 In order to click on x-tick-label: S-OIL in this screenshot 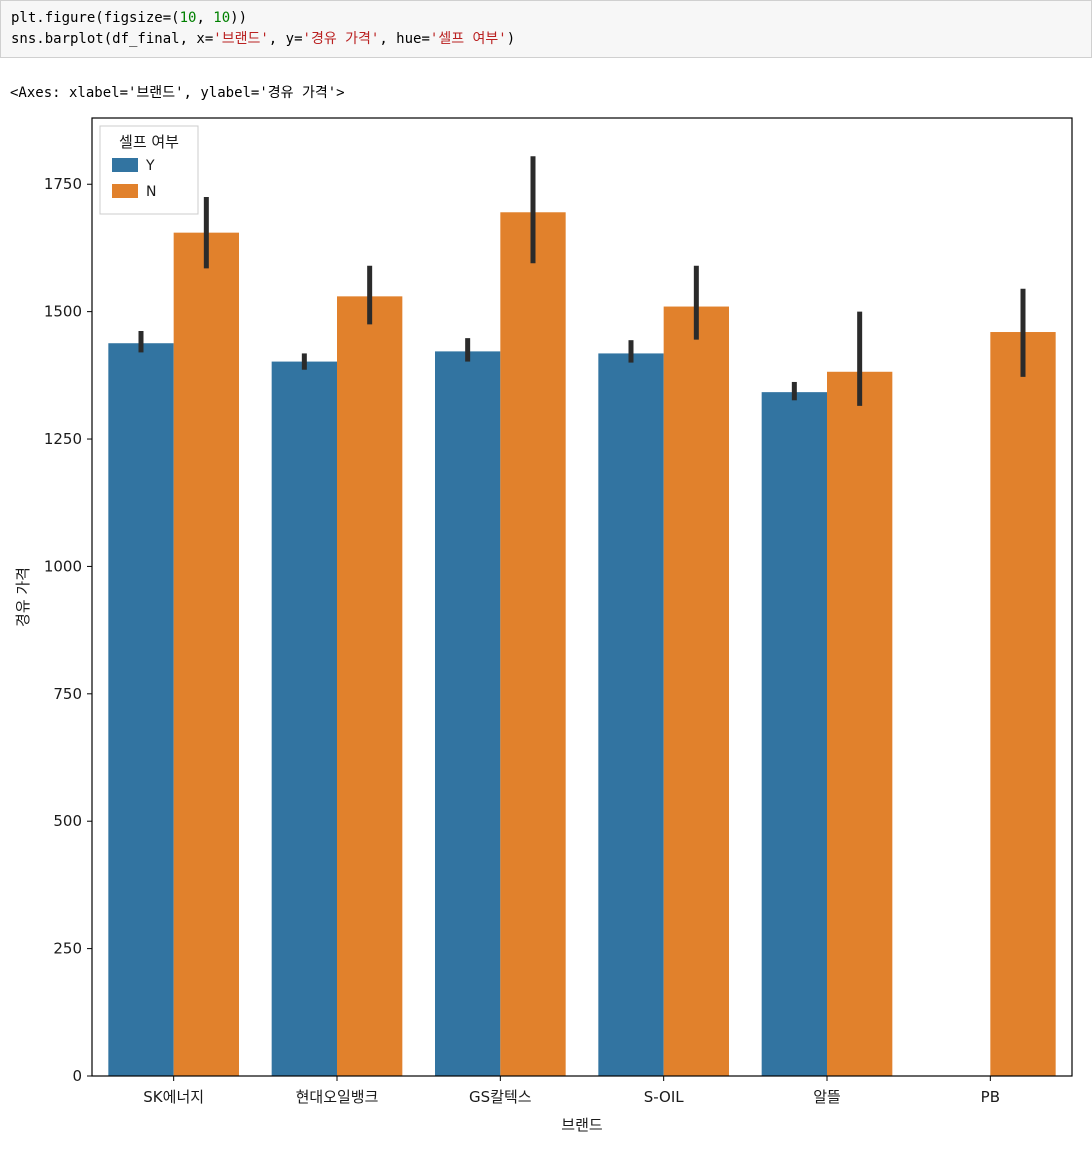, I will do `click(664, 1097)`.